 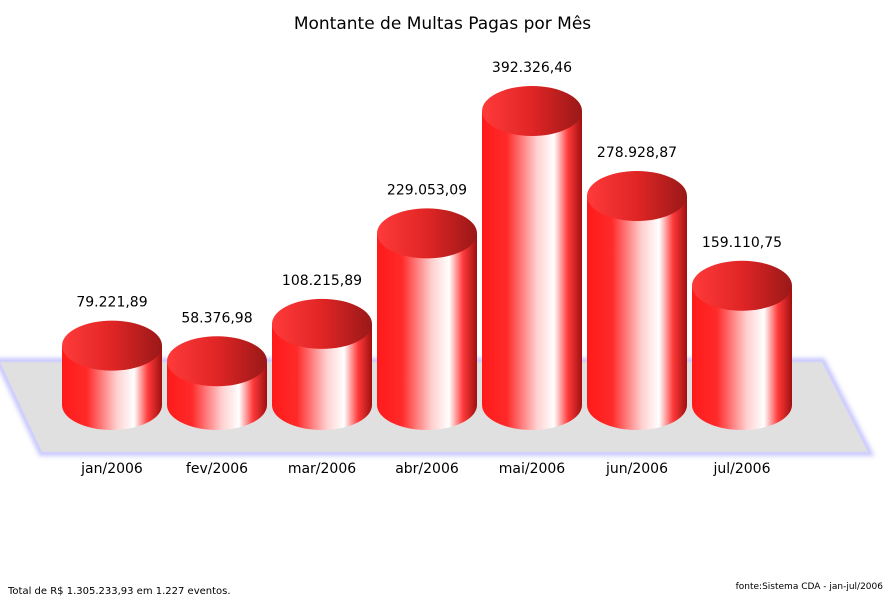 What do you see at coordinates (111, 303) in the screenshot?
I see `data-label: 79.221,89` at bounding box center [111, 303].